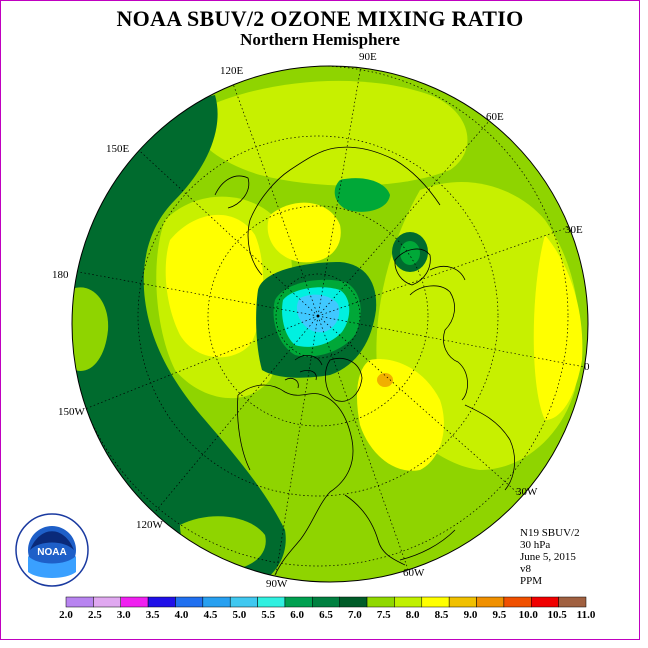 The height and width of the screenshot is (648, 648). I want to click on ozone-field-atlantic-yellow, so click(400, 415).